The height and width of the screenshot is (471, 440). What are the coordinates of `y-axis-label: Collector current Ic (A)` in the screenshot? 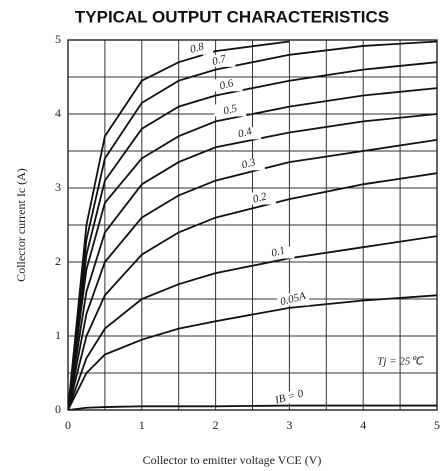 It's located at (21, 225).